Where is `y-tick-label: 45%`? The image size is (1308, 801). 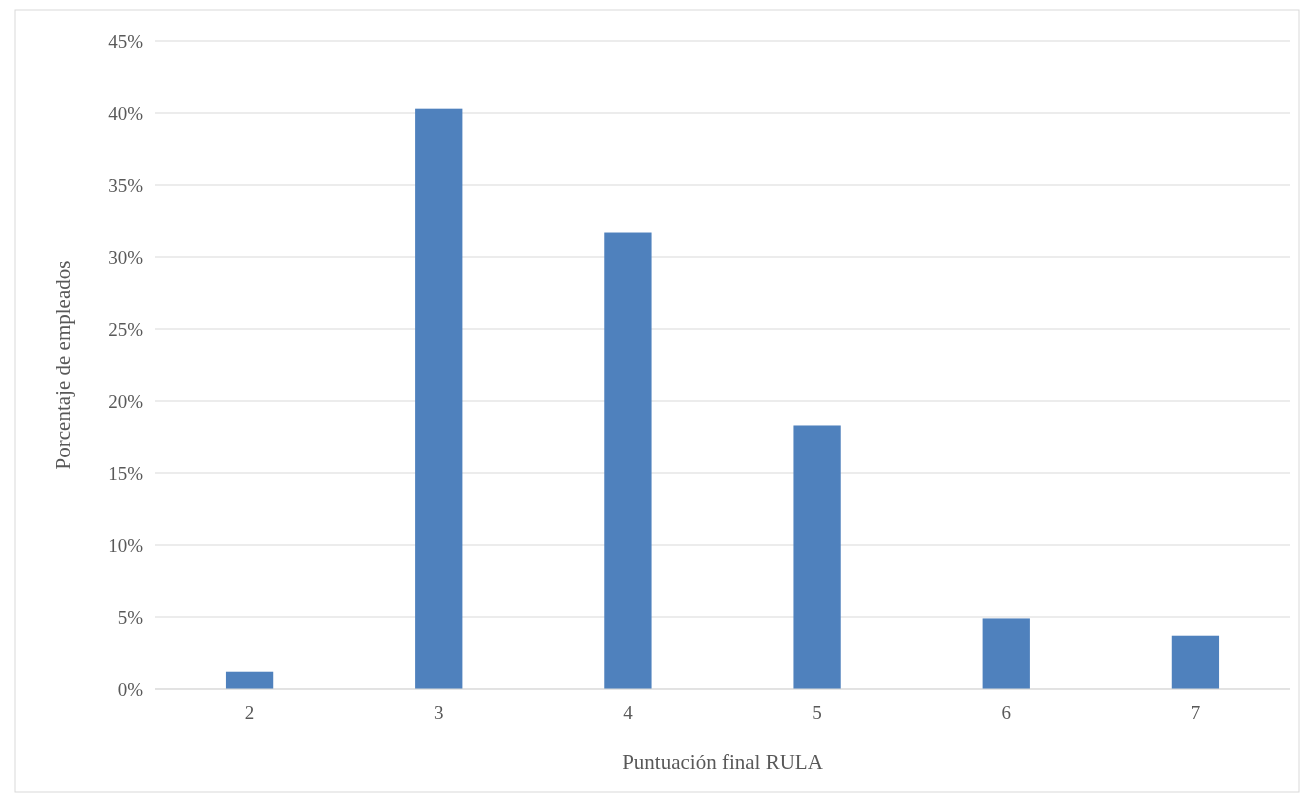
y-tick-label: 45% is located at coordinates (126, 41).